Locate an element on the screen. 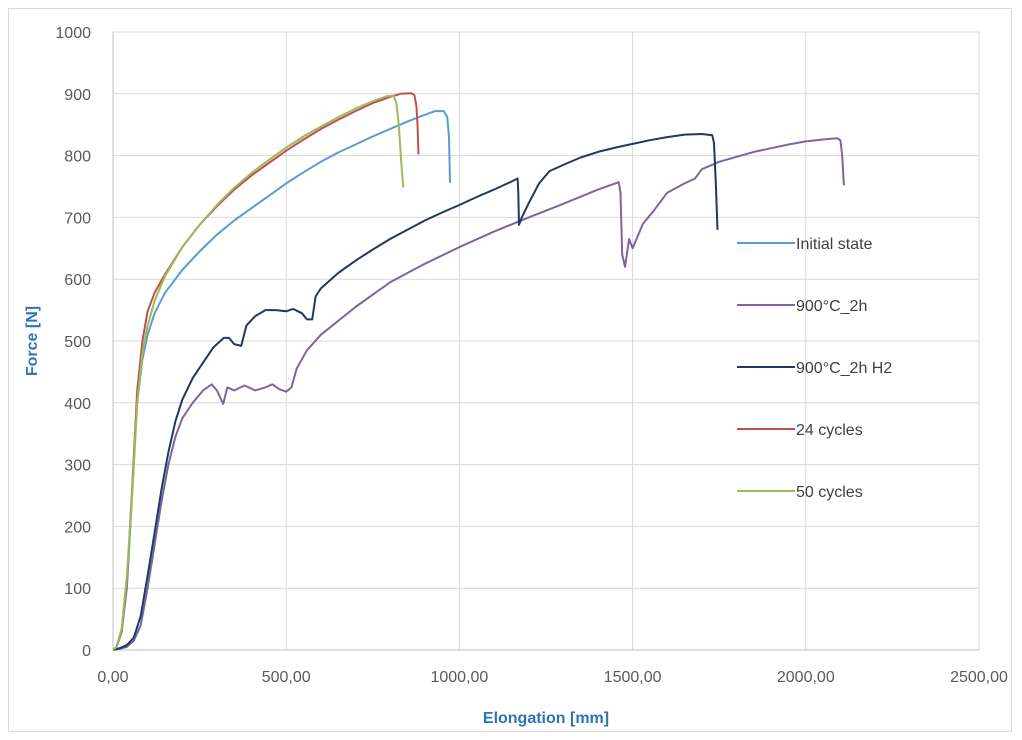 The image size is (1022, 740). x-tick-label: 2000,00 is located at coordinates (806, 677).